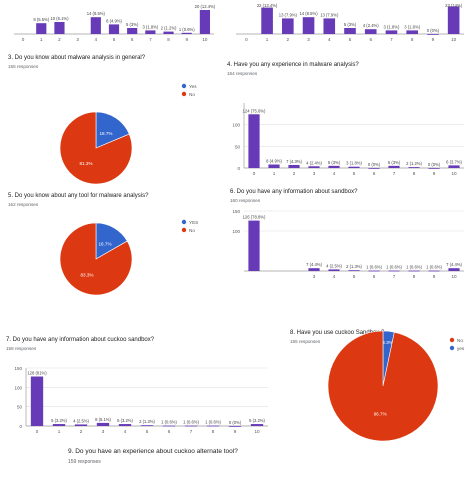  Describe the element at coordinates (150, 39) in the screenshot. I see `c1-xtick-label: 7` at that location.